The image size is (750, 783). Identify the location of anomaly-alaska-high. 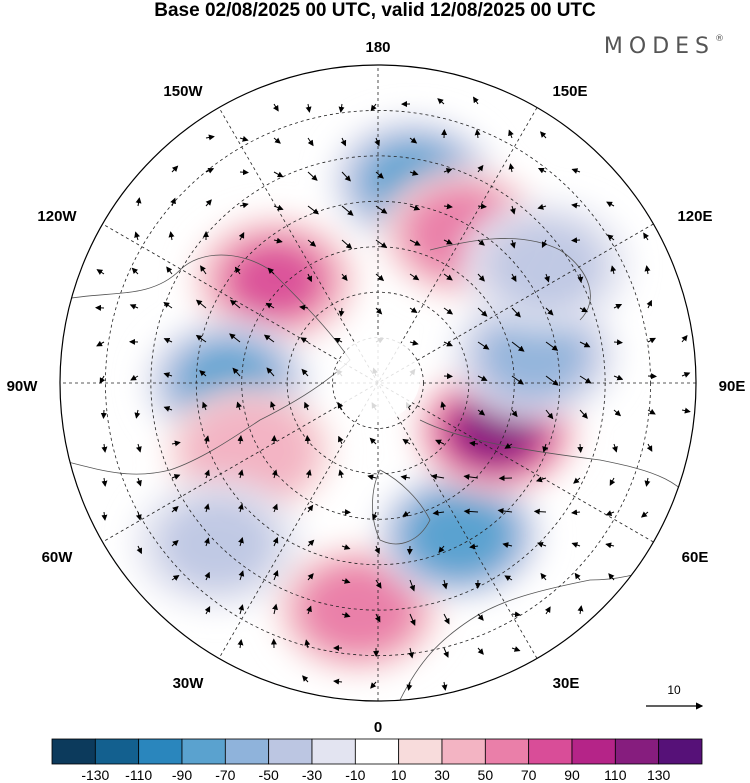
(275, 280).